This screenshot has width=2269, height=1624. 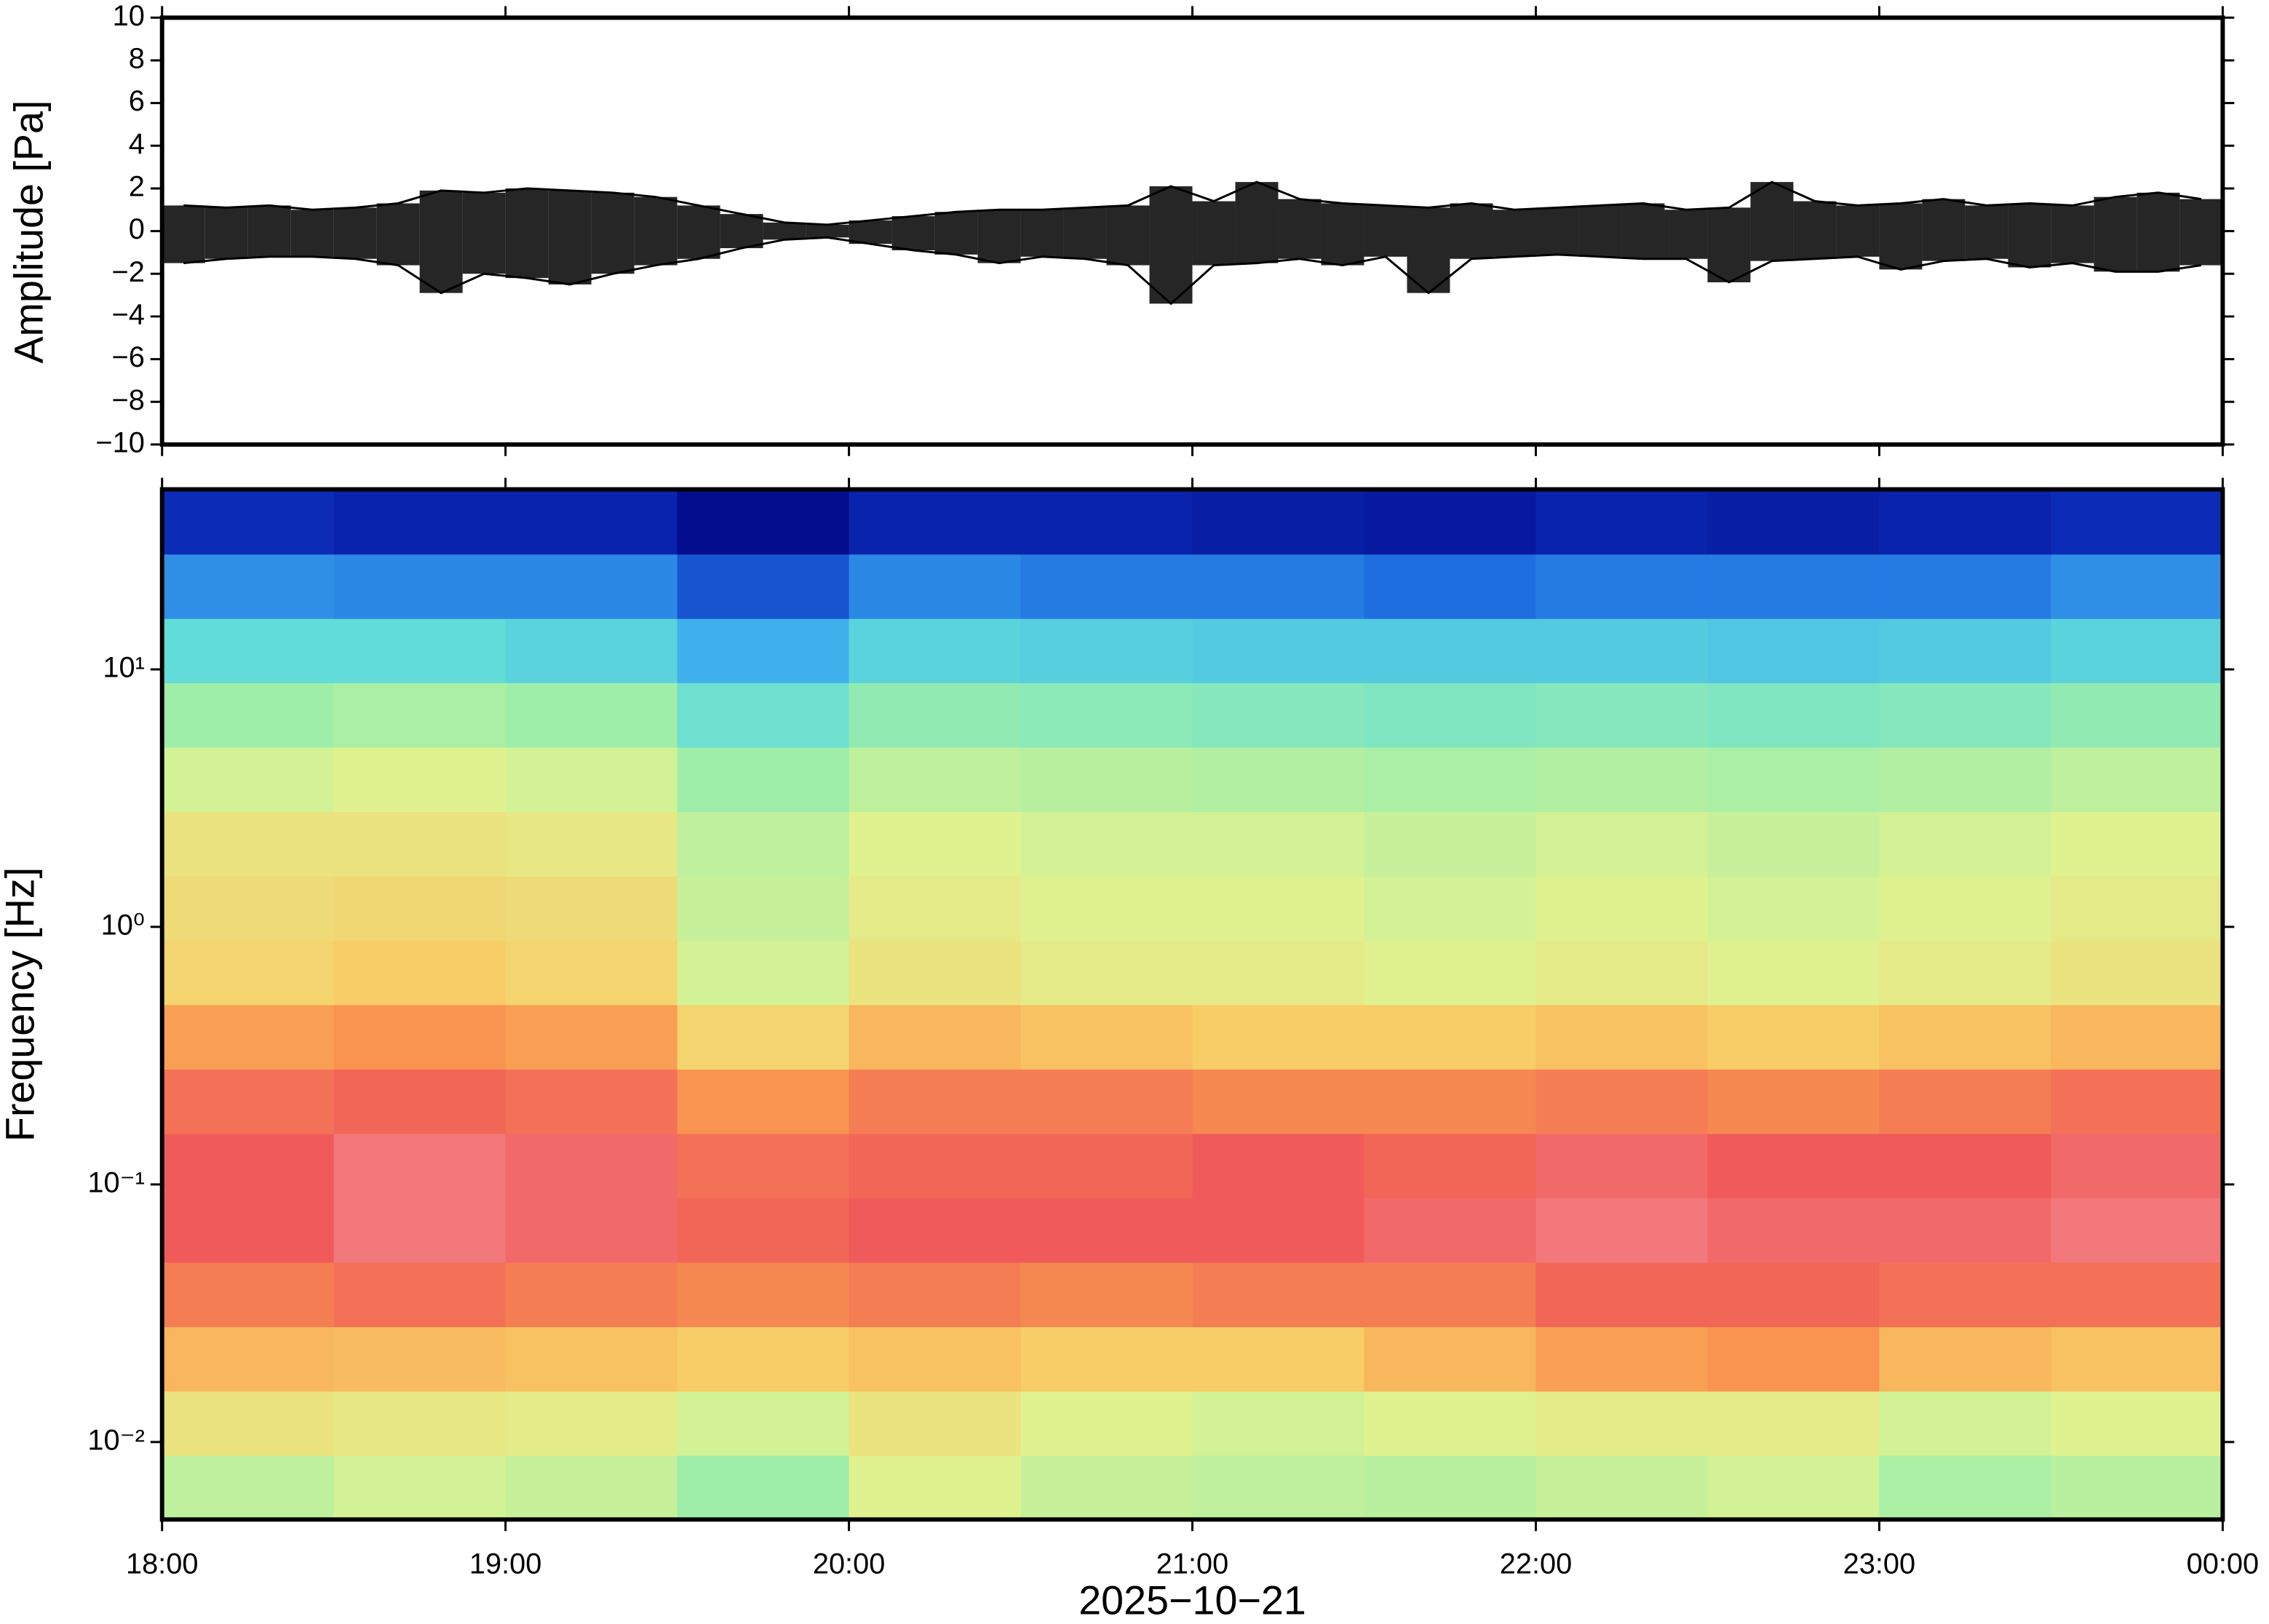 I want to click on y-tick-label: 6, so click(x=137, y=101).